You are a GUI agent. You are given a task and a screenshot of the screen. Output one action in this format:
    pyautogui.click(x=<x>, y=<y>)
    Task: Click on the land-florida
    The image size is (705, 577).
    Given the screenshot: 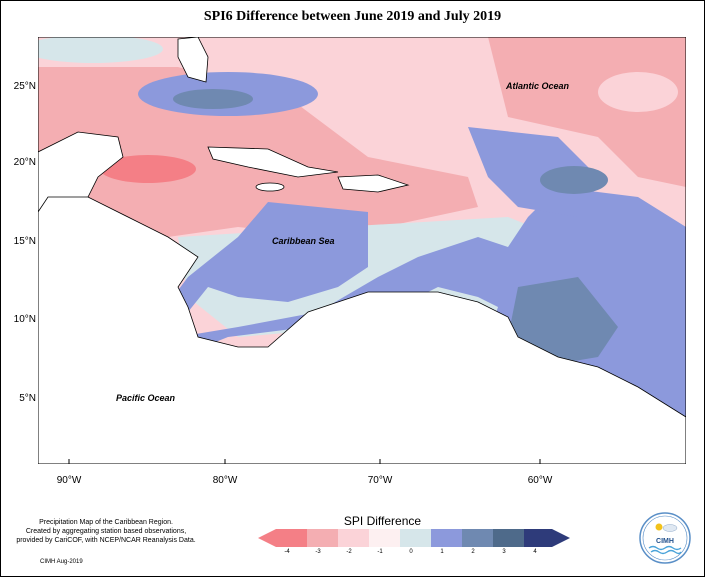 What is the action you would take?
    pyautogui.click(x=193, y=60)
    